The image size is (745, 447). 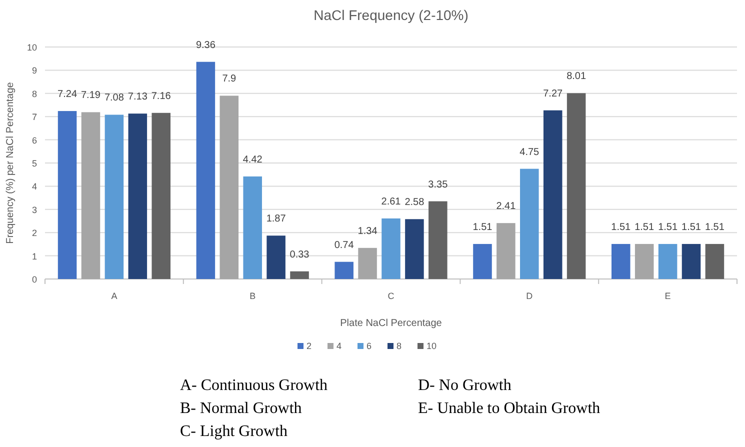 What do you see at coordinates (391, 323) in the screenshot?
I see `x-axis-title: Plate NaCl Percentage` at bounding box center [391, 323].